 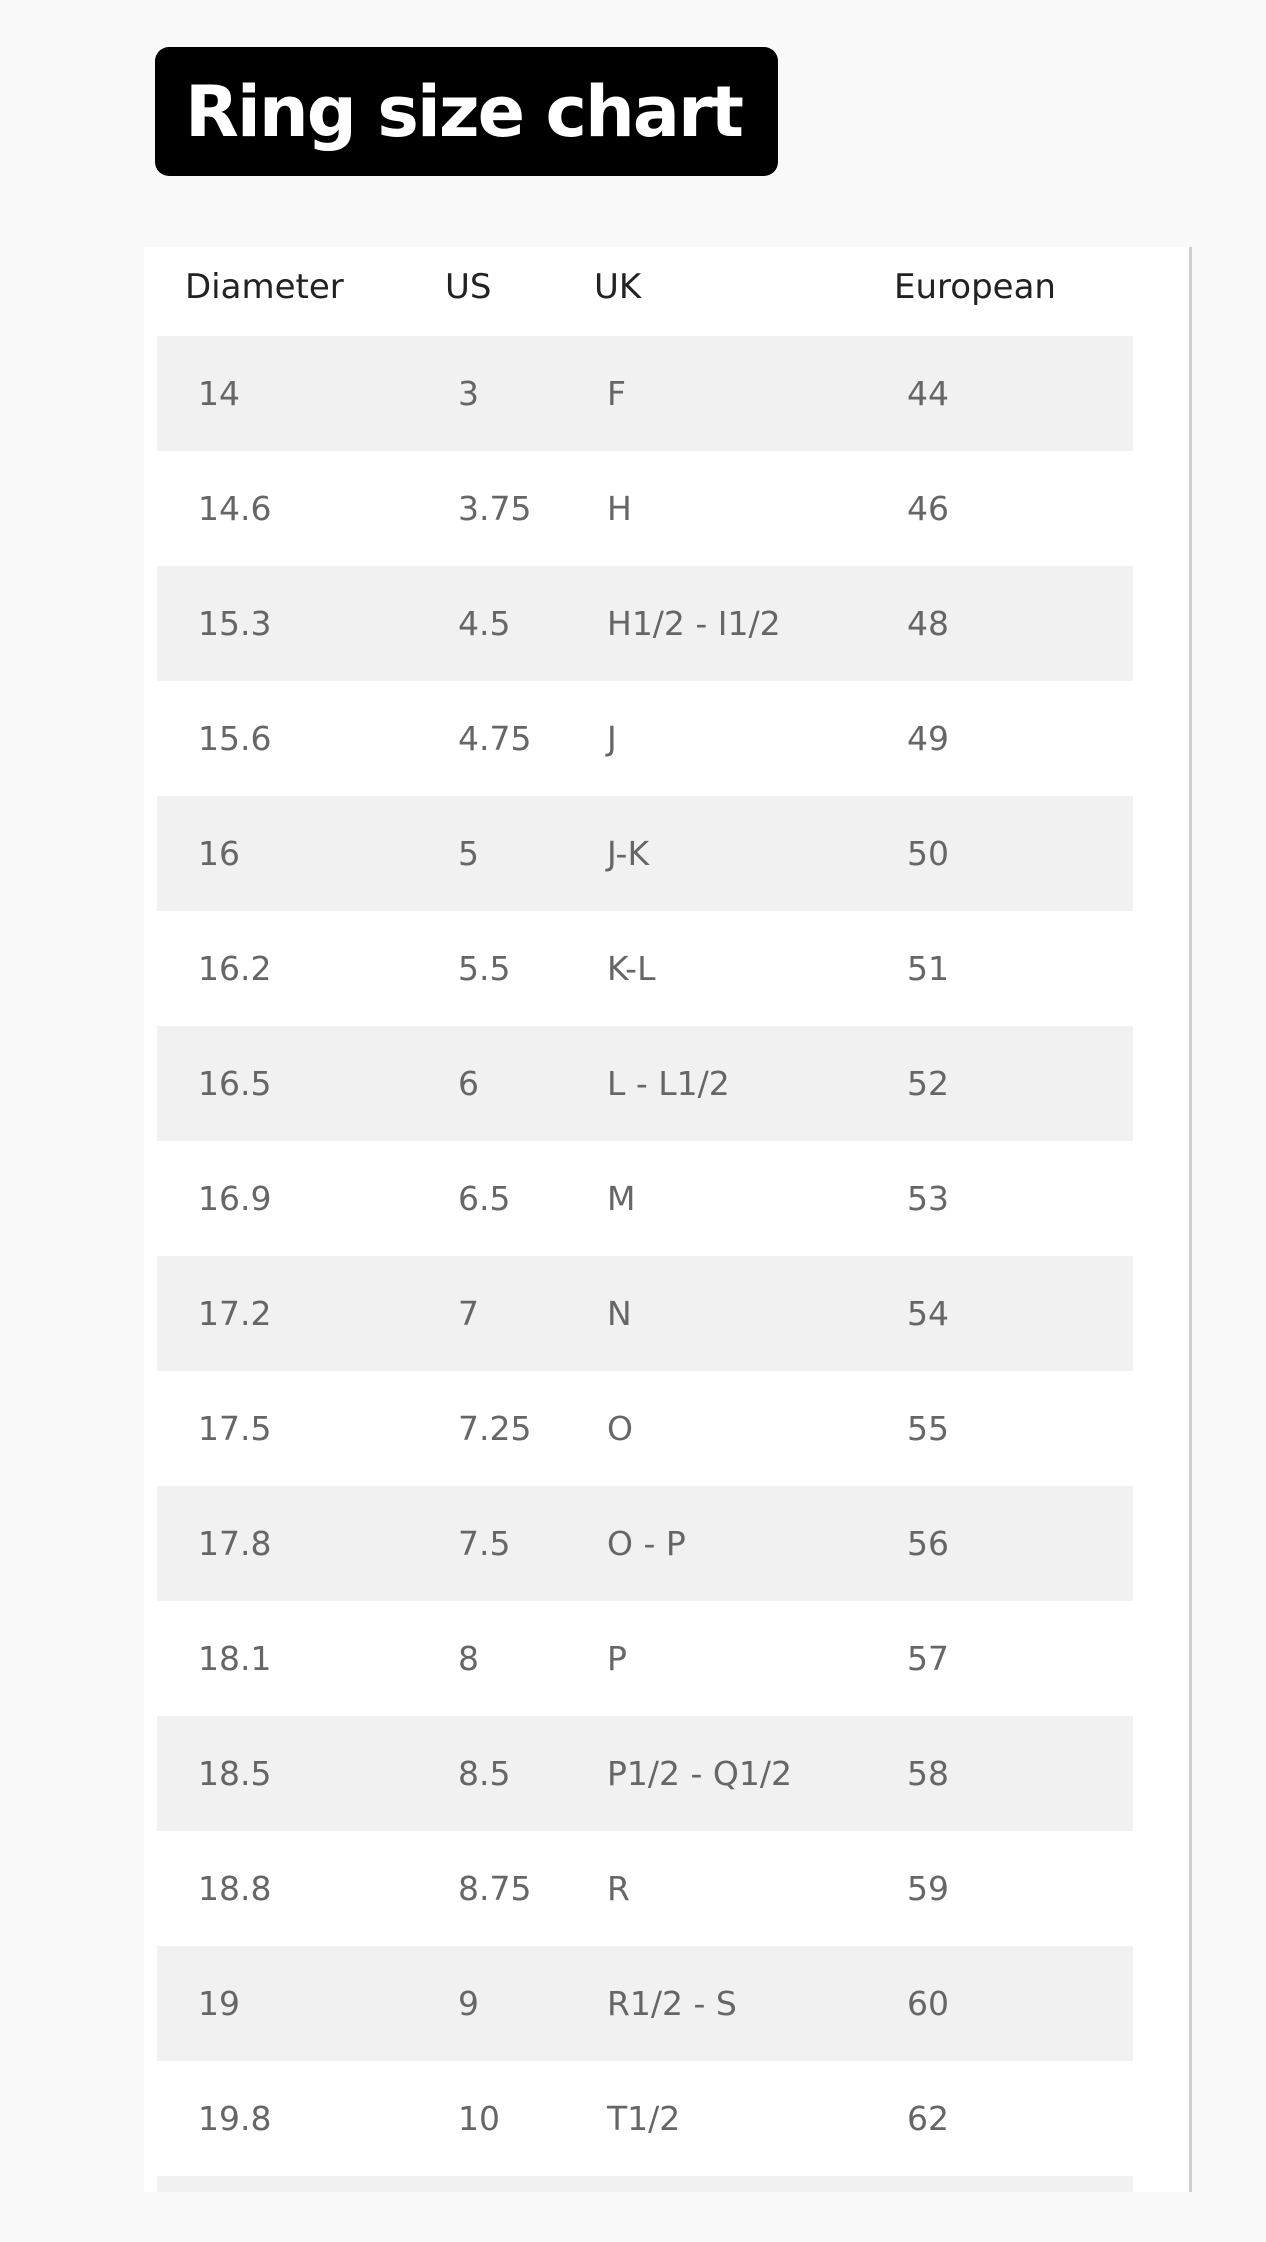 What do you see at coordinates (620, 1428) in the screenshot?
I see `cell-uk: O` at bounding box center [620, 1428].